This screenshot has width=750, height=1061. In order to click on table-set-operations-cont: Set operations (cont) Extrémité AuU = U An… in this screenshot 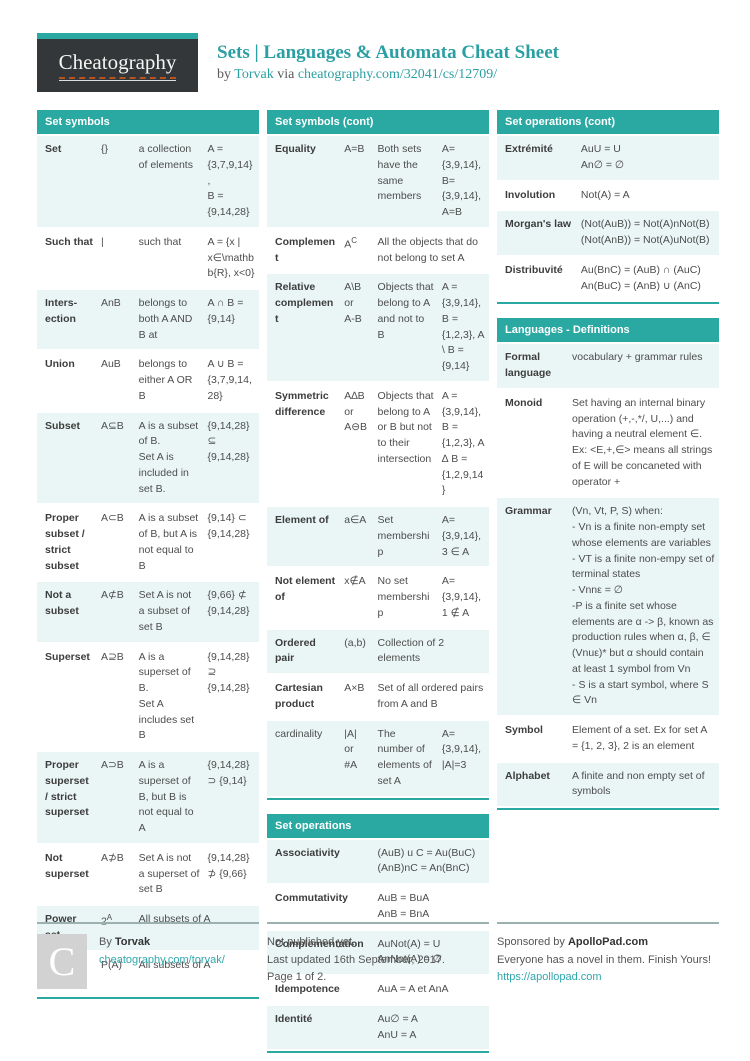, I will do `click(608, 207)`.